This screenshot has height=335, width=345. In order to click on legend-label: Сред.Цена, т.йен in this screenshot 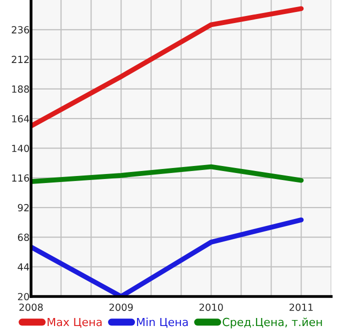, I will do `click(272, 323)`.